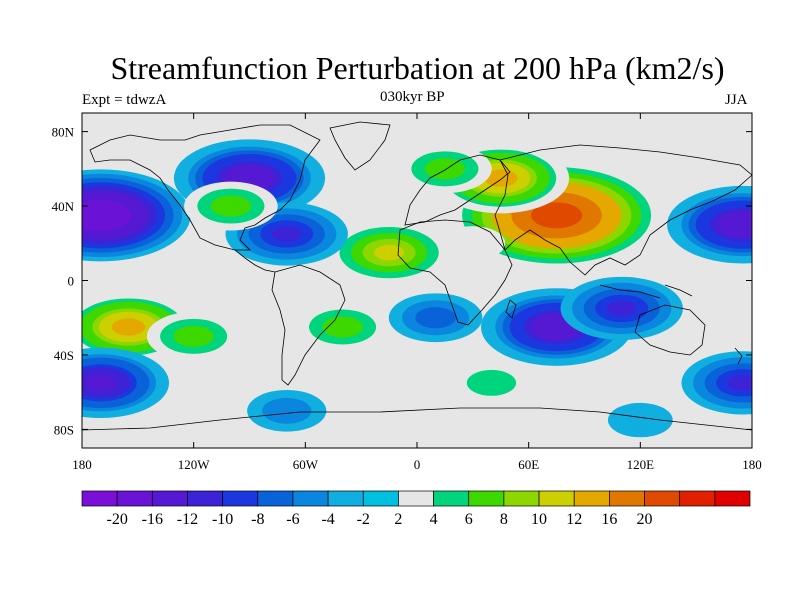  Describe the element at coordinates (641, 464) in the screenshot. I see `x-tick-label: 120E` at that location.